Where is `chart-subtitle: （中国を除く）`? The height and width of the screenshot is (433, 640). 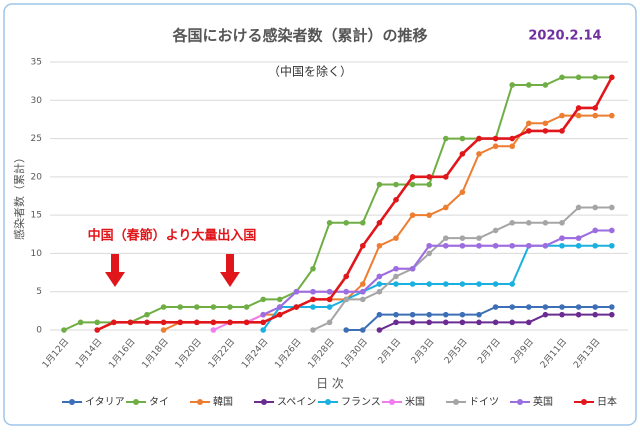 chart-subtitle: （中国を除く） is located at coordinates (310, 71).